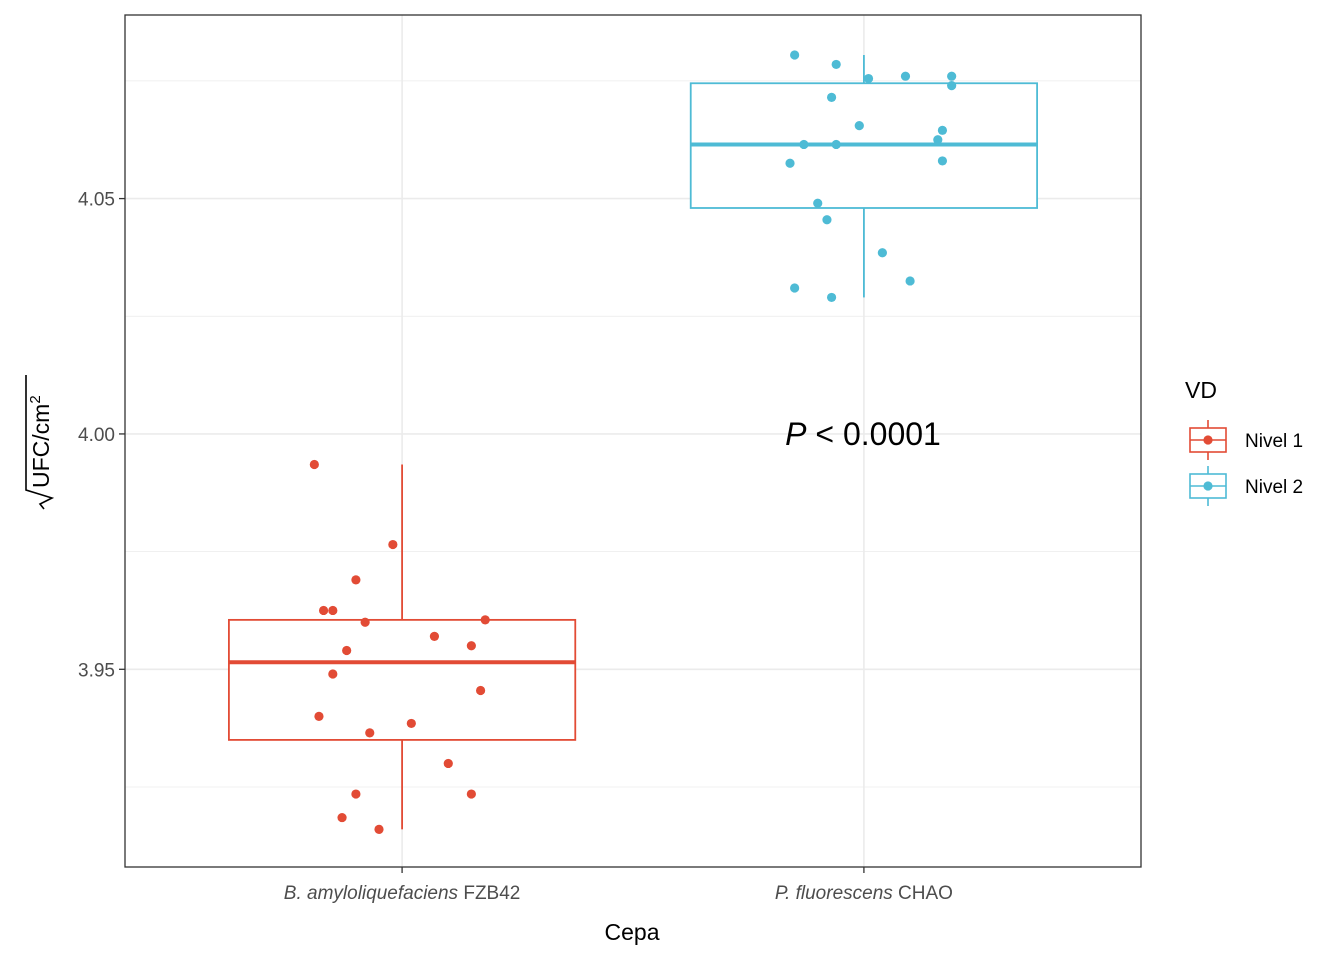 This screenshot has height=960, width=1344. Describe the element at coordinates (96, 435) in the screenshot. I see `y-tick-label: 4.00` at that location.